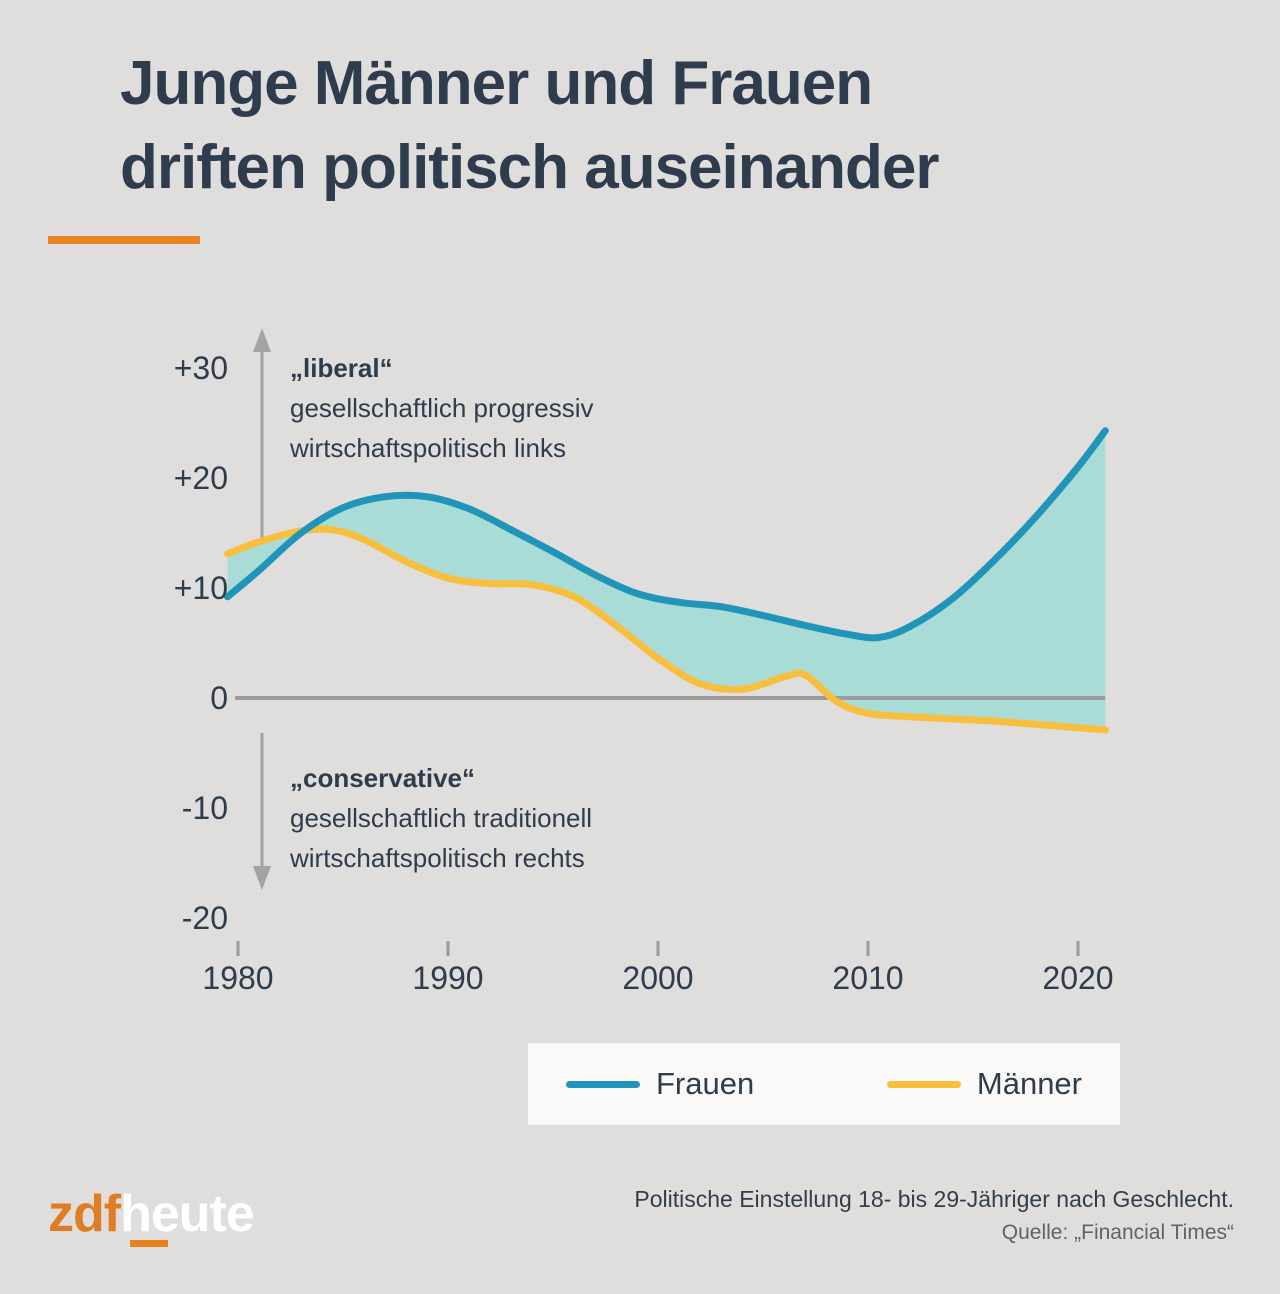 The image size is (1280, 1294). What do you see at coordinates (824, 1084) in the screenshot?
I see `chart-legend: Frauen Männer` at bounding box center [824, 1084].